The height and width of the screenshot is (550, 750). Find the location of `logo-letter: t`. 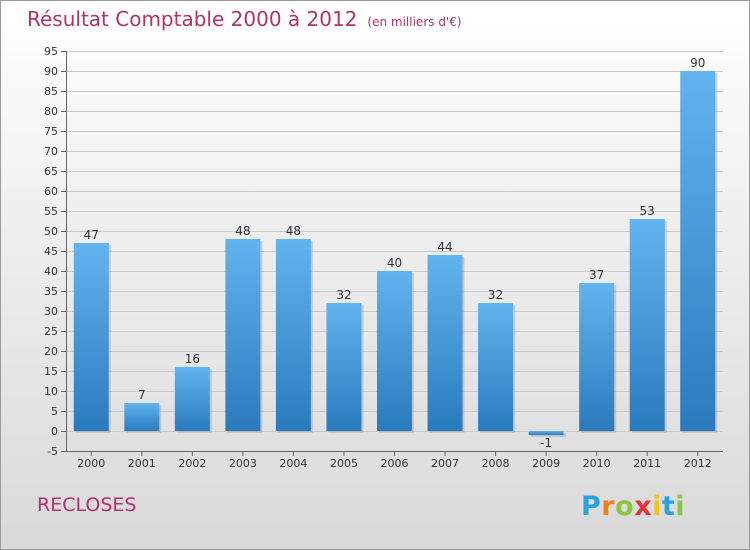

logo-letter: t is located at coordinates (668, 506).